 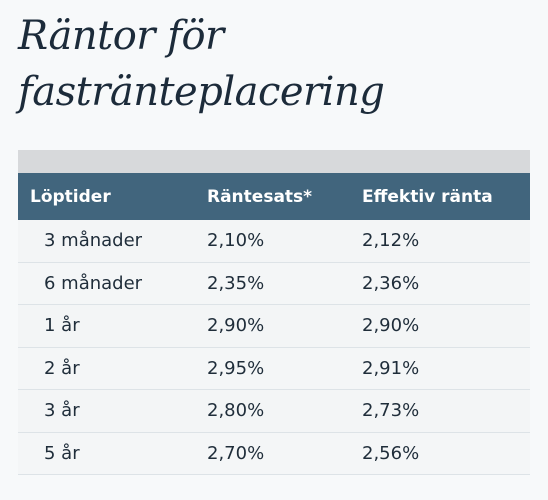 What do you see at coordinates (93, 283) in the screenshot?
I see `table-cell: 6 månader` at bounding box center [93, 283].